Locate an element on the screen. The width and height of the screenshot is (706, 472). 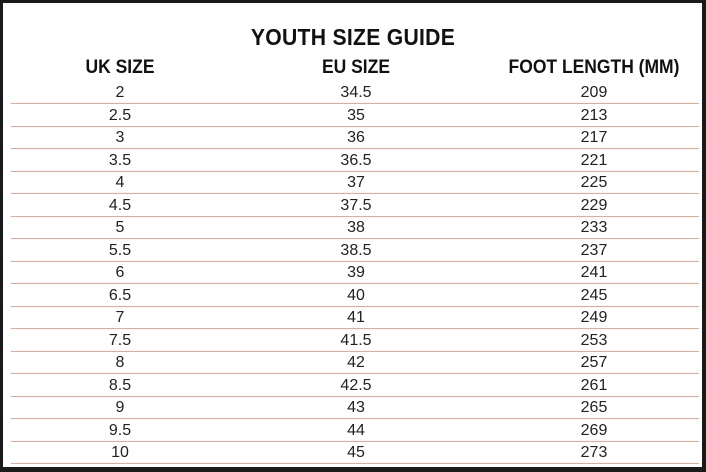
eu-size-cell: 42 is located at coordinates (356, 362).